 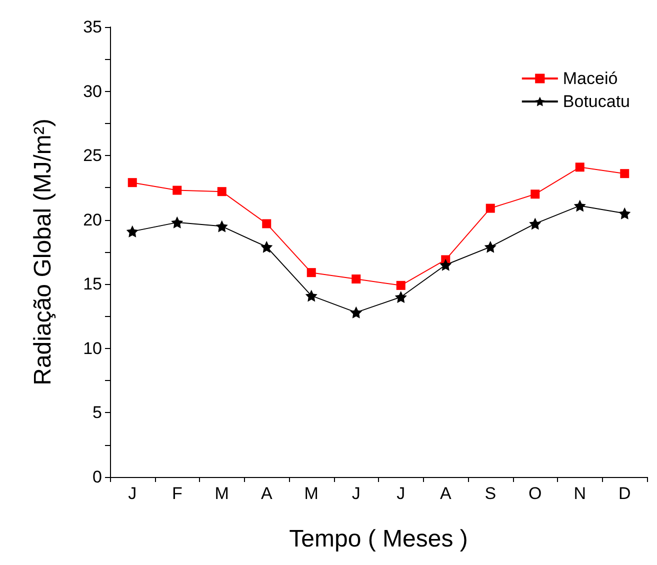 What do you see at coordinates (43, 252) in the screenshot?
I see `y-axis-title: Radiação Global (MJ/m²)` at bounding box center [43, 252].